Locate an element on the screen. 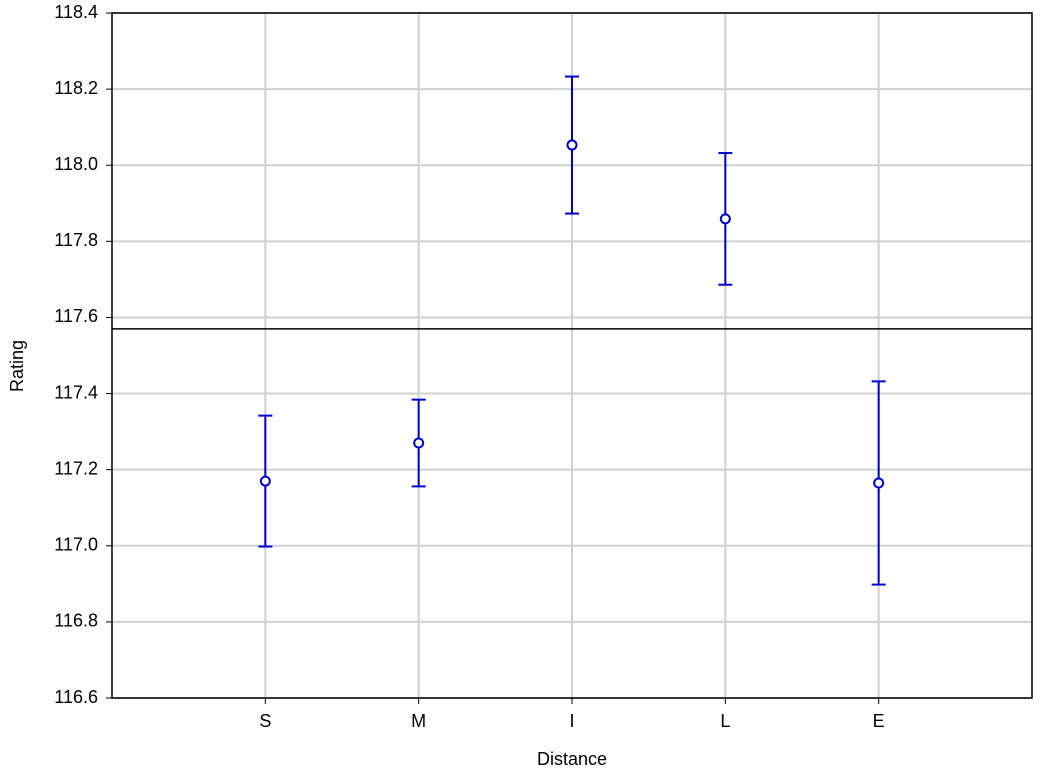  y-tick-label: 117.2 is located at coordinates (76, 468).